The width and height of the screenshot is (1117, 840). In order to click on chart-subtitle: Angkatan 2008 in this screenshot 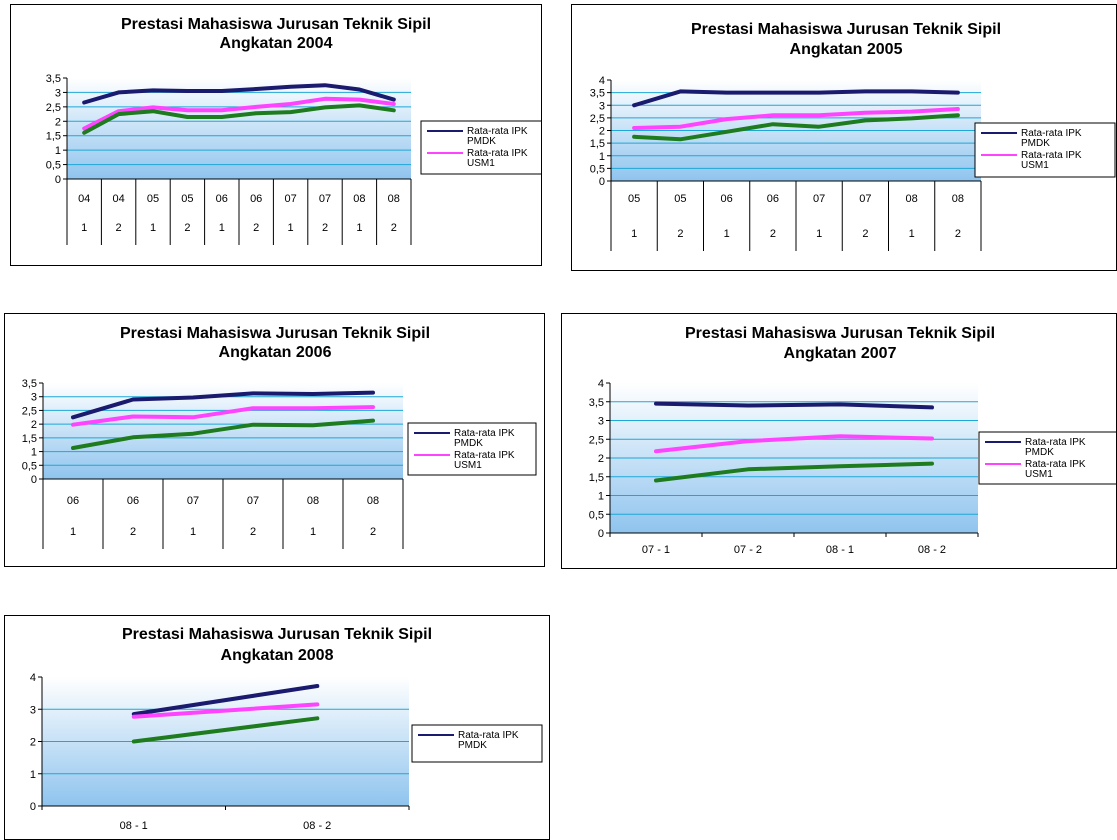, I will do `click(277, 655)`.